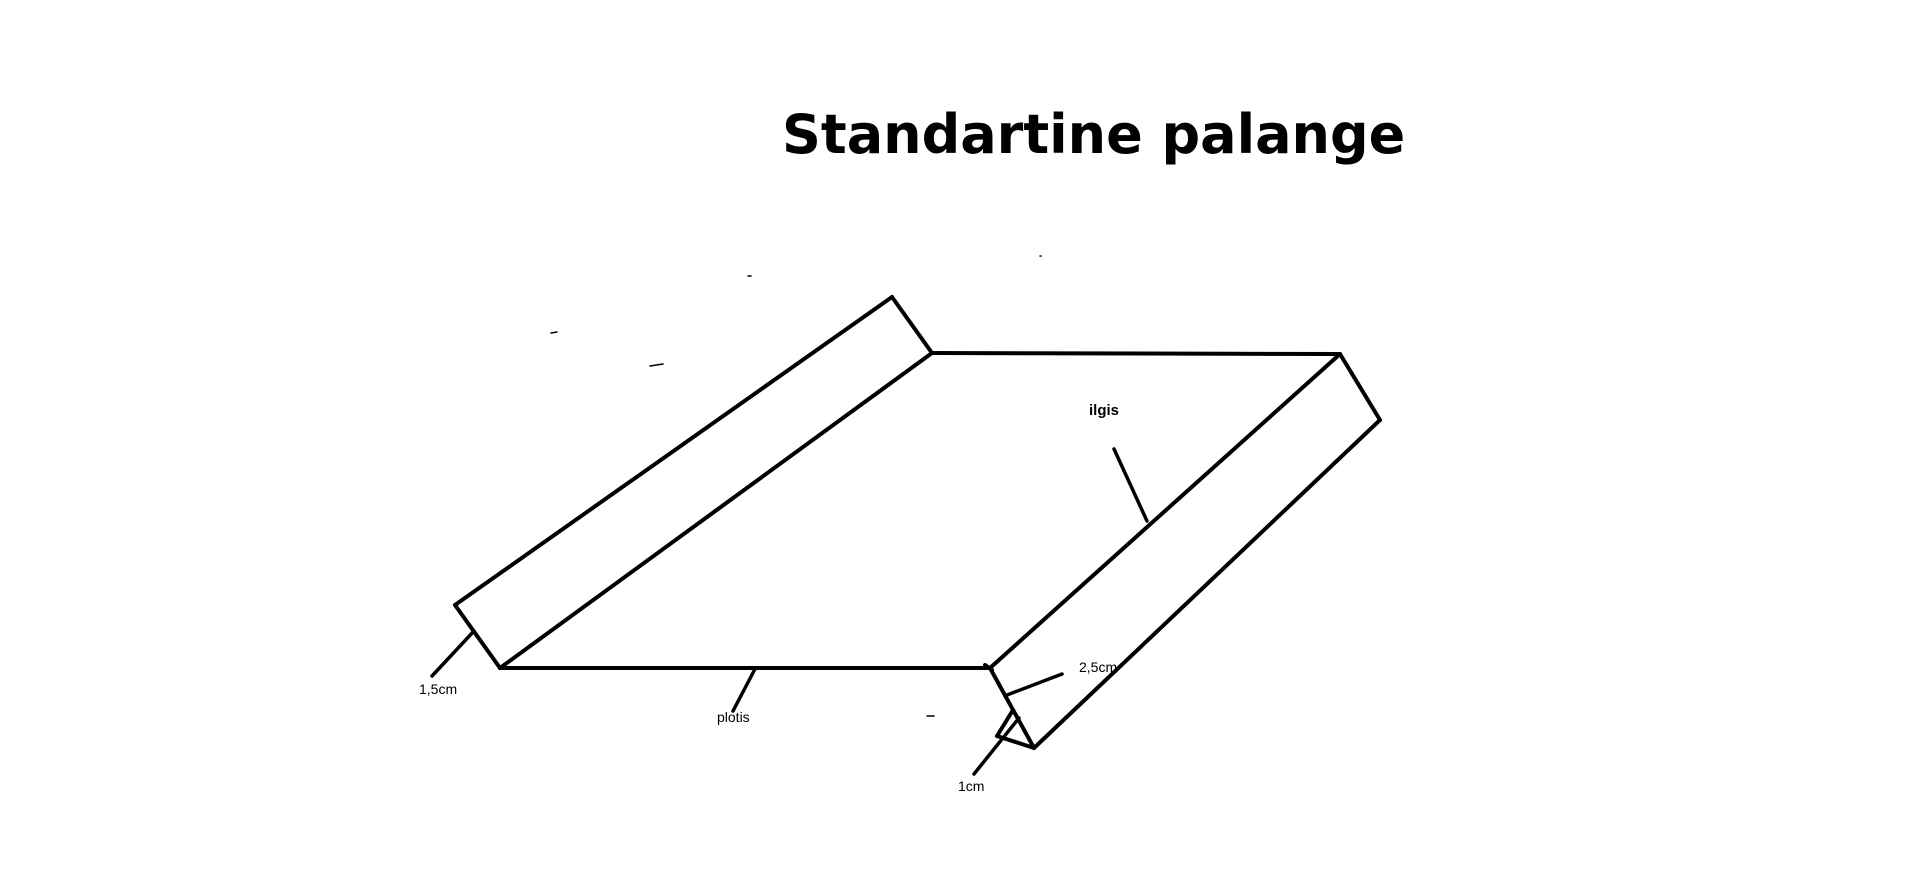 Image resolution: width=1910 pixels, height=884 pixels. What do you see at coordinates (477, 636) in the screenshot?
I see `left-flange-bottom-end` at bounding box center [477, 636].